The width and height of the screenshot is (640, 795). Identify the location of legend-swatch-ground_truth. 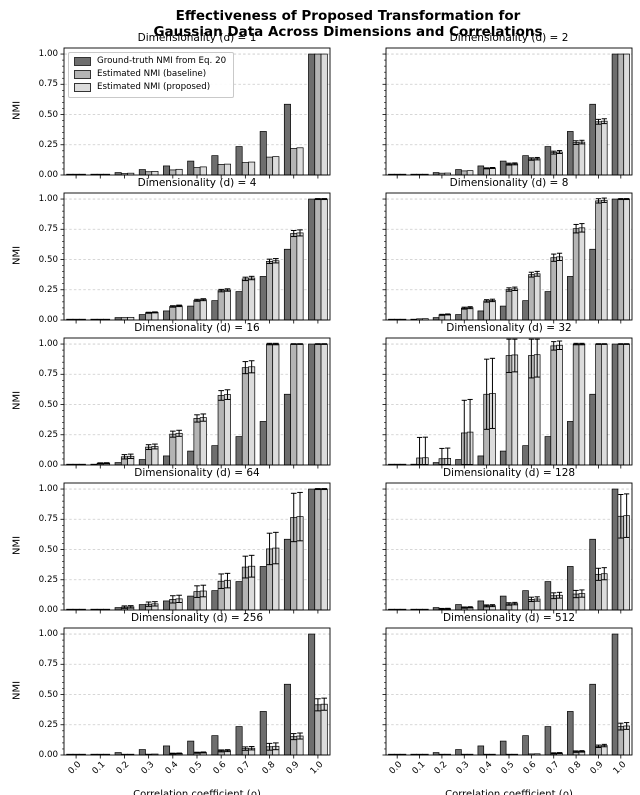
(82, 61).